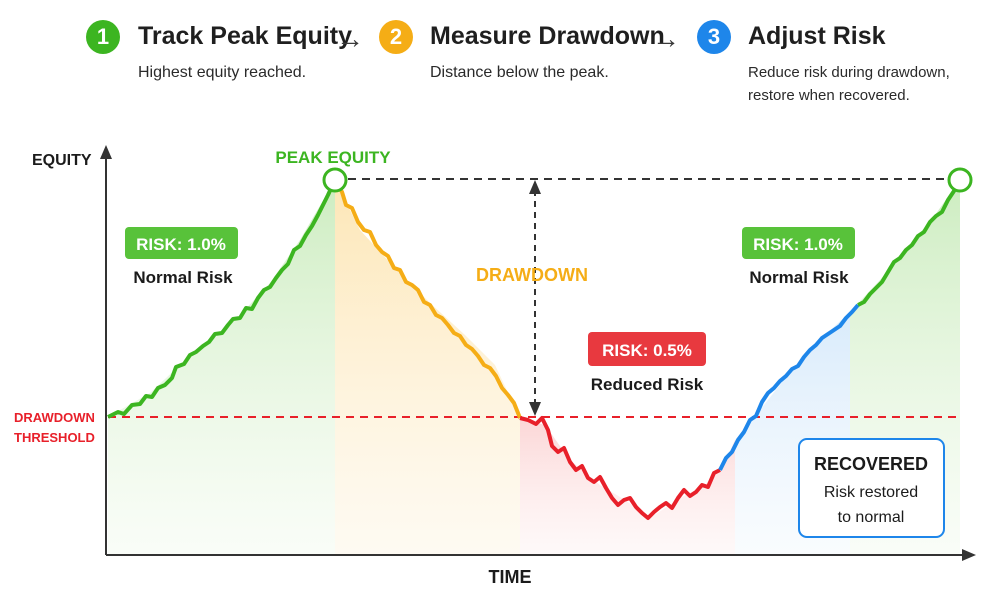 The image size is (1000, 609). Describe the element at coordinates (871, 464) in the screenshot. I see `recovered-title: RECOVERED` at that location.